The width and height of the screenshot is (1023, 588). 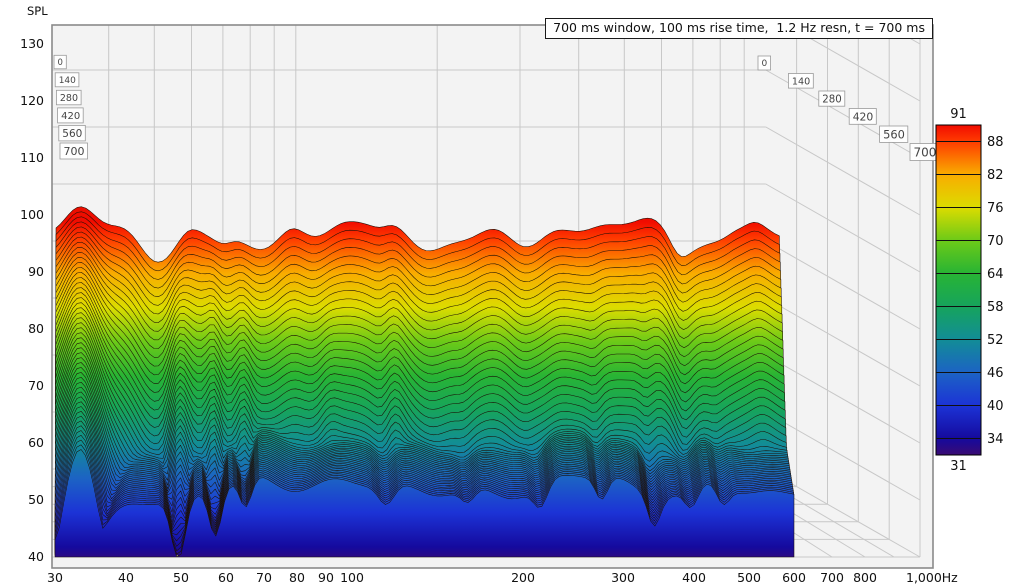 What do you see at coordinates (36, 328) in the screenshot?
I see `spl-tick-label: 80` at bounding box center [36, 328].